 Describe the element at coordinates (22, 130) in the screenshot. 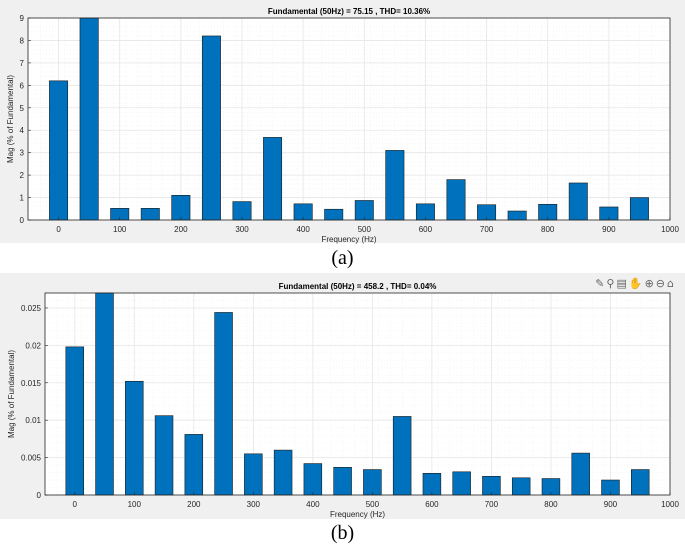

I see `y-tick-label: 4` at that location.